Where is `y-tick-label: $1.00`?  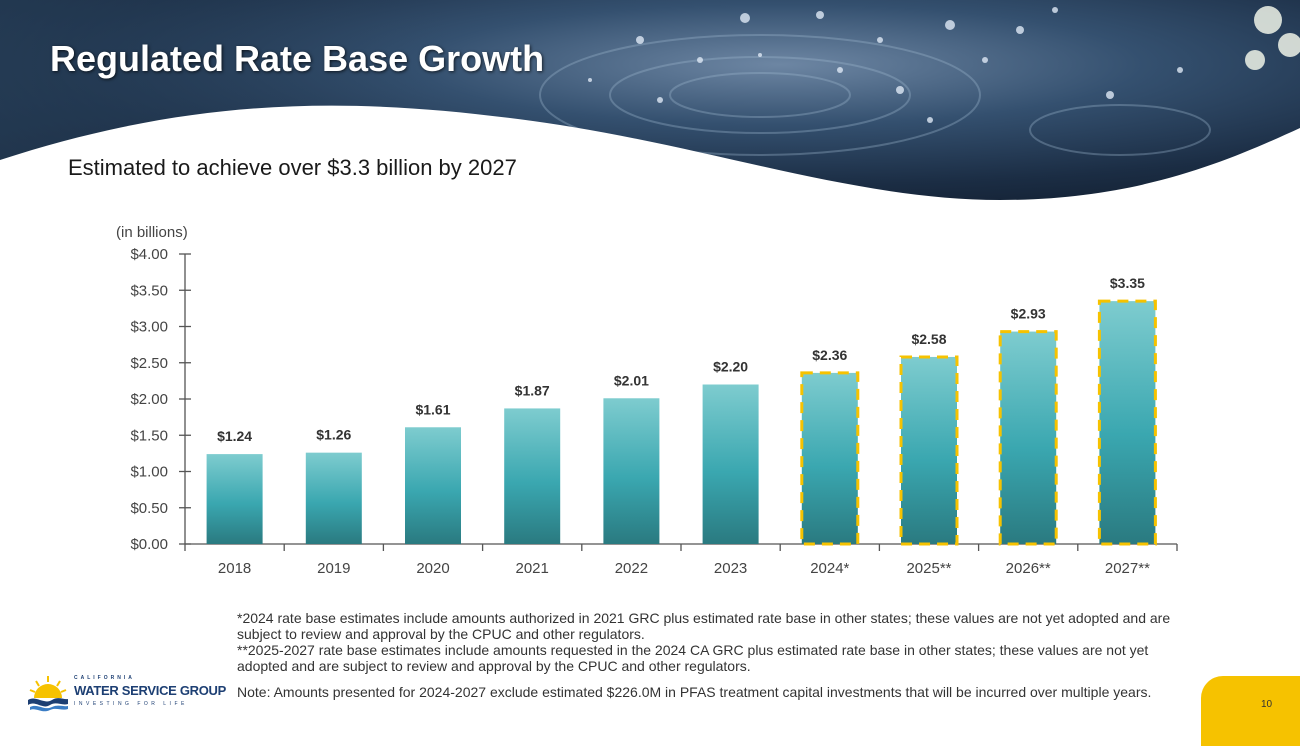 y-tick-label: $1.00 is located at coordinates (149, 472).